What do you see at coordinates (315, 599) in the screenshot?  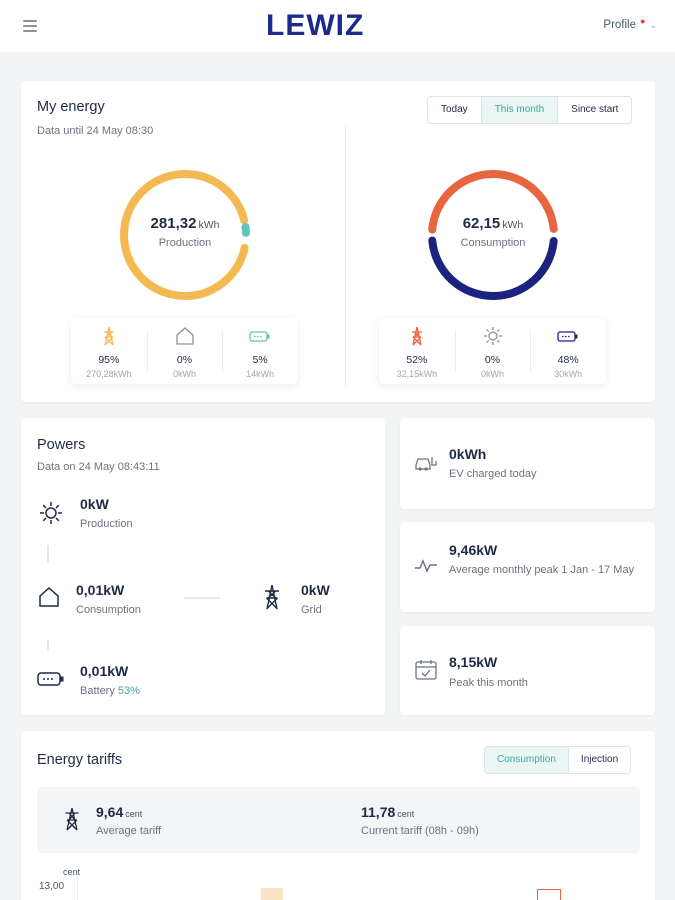 I see `powers-grid: 0kW Grid` at bounding box center [315, 599].